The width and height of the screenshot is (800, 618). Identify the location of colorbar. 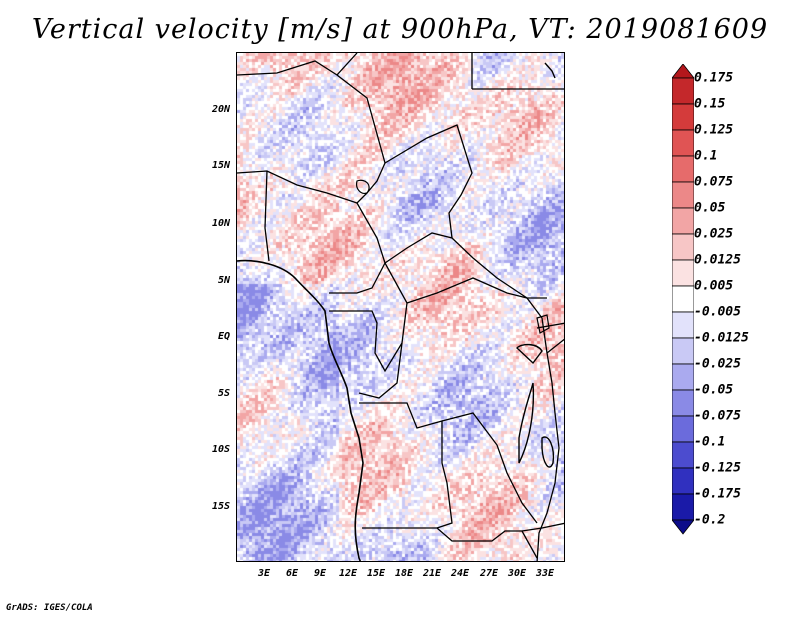
(683, 299).